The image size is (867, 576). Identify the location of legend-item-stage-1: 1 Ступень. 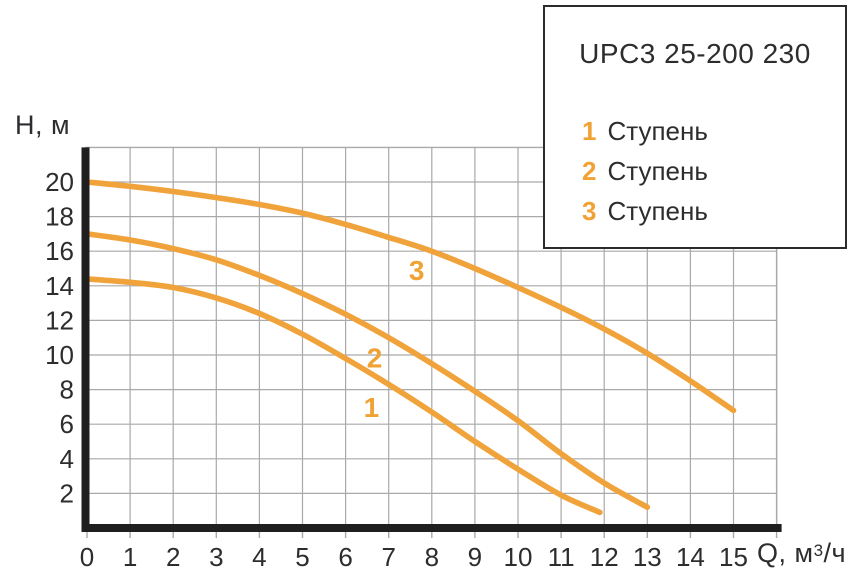
(713, 131).